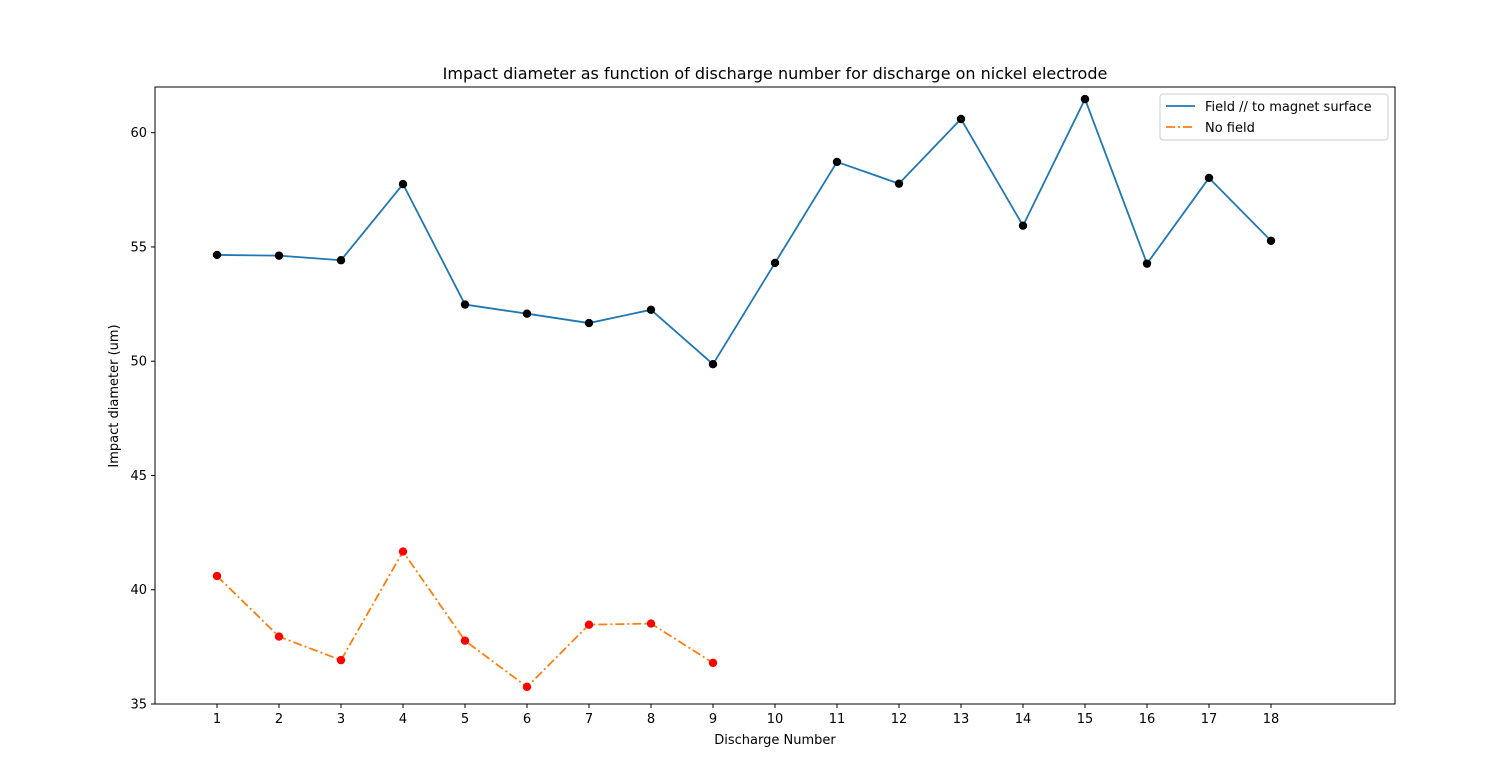  What do you see at coordinates (217, 719) in the screenshot?
I see `x-tick-label: 1` at bounding box center [217, 719].